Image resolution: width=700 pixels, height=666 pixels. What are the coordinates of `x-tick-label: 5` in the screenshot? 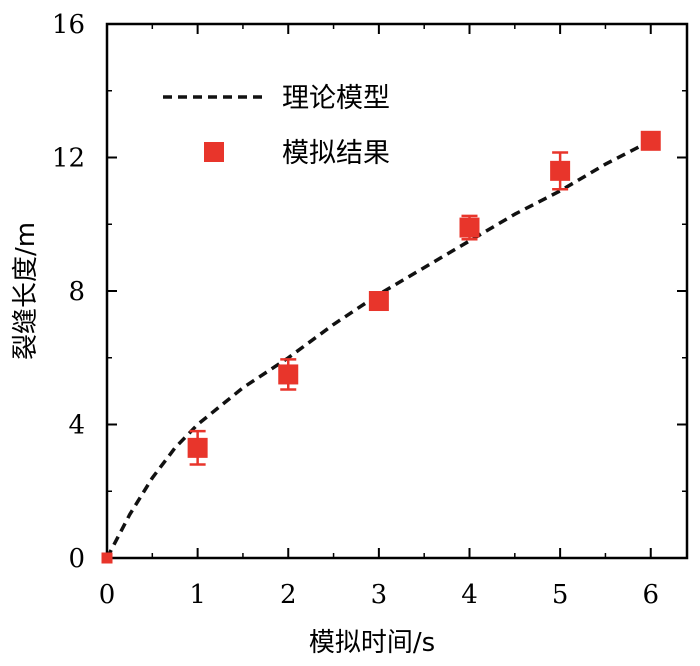 It's located at (560, 595).